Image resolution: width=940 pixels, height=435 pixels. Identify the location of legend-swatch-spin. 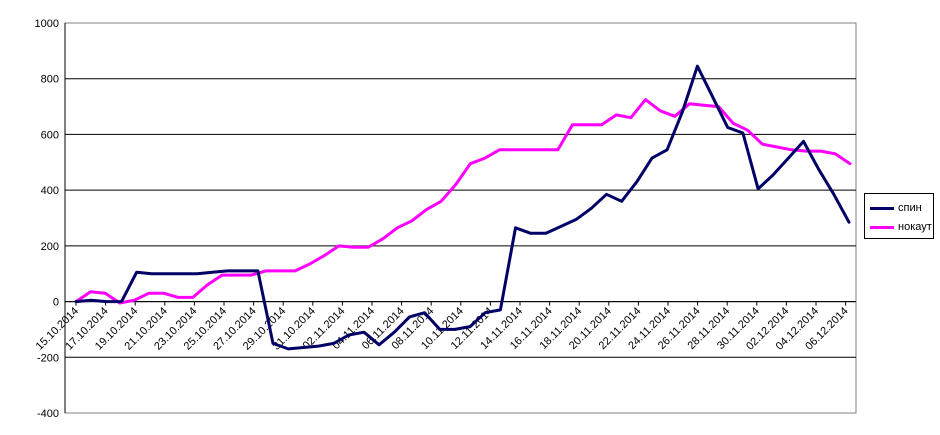
(882, 208).